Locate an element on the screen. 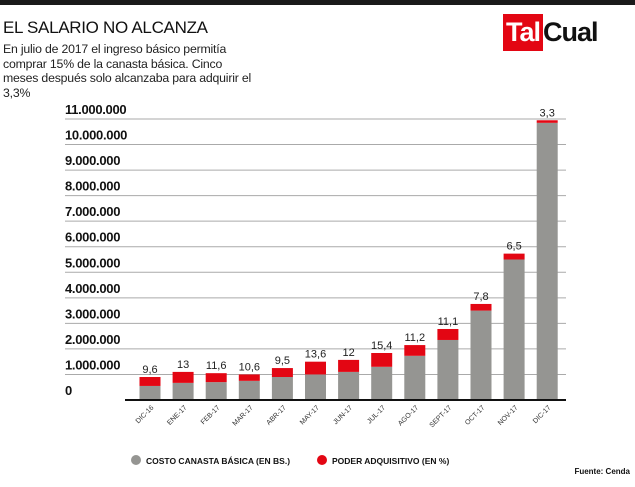 The width and height of the screenshot is (635, 487). data-label: 7,8 is located at coordinates (480, 297).